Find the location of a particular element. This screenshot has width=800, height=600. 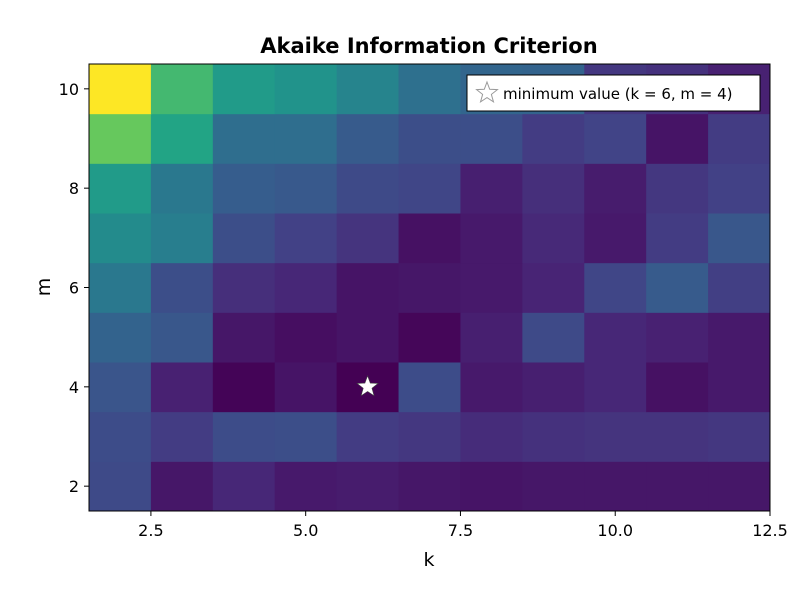

y-tick-label: 6 is located at coordinates (74, 288).